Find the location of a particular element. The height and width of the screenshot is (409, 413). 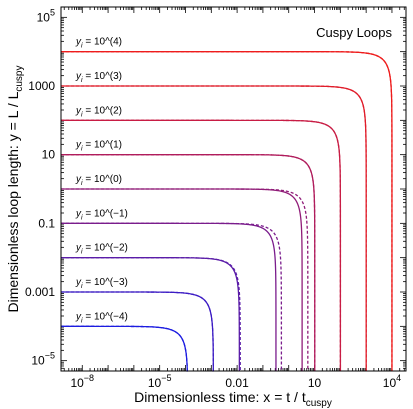

y-axis-label-main: Dimensionless loop length: y = L / L is located at coordinates (13, 201).